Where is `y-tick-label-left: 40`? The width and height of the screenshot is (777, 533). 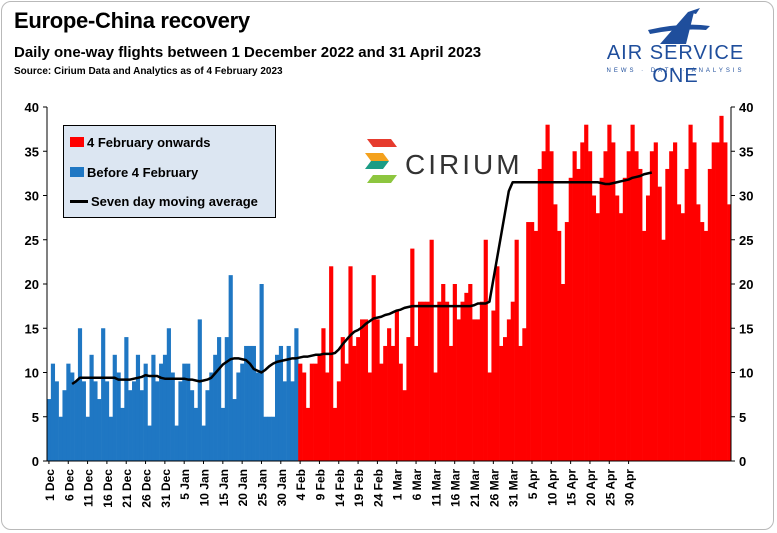
y-tick-label-left: 40 is located at coordinates (32, 107).